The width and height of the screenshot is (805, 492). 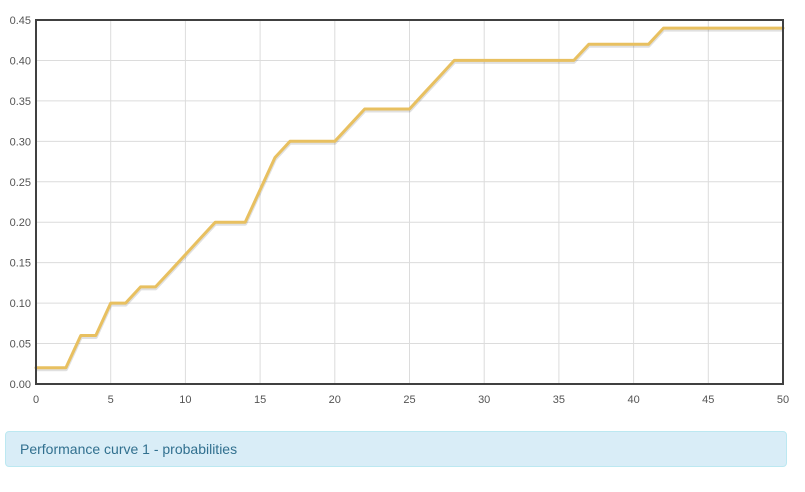 What do you see at coordinates (20, 102) in the screenshot?
I see `y-tick-label: 0.35` at bounding box center [20, 102].